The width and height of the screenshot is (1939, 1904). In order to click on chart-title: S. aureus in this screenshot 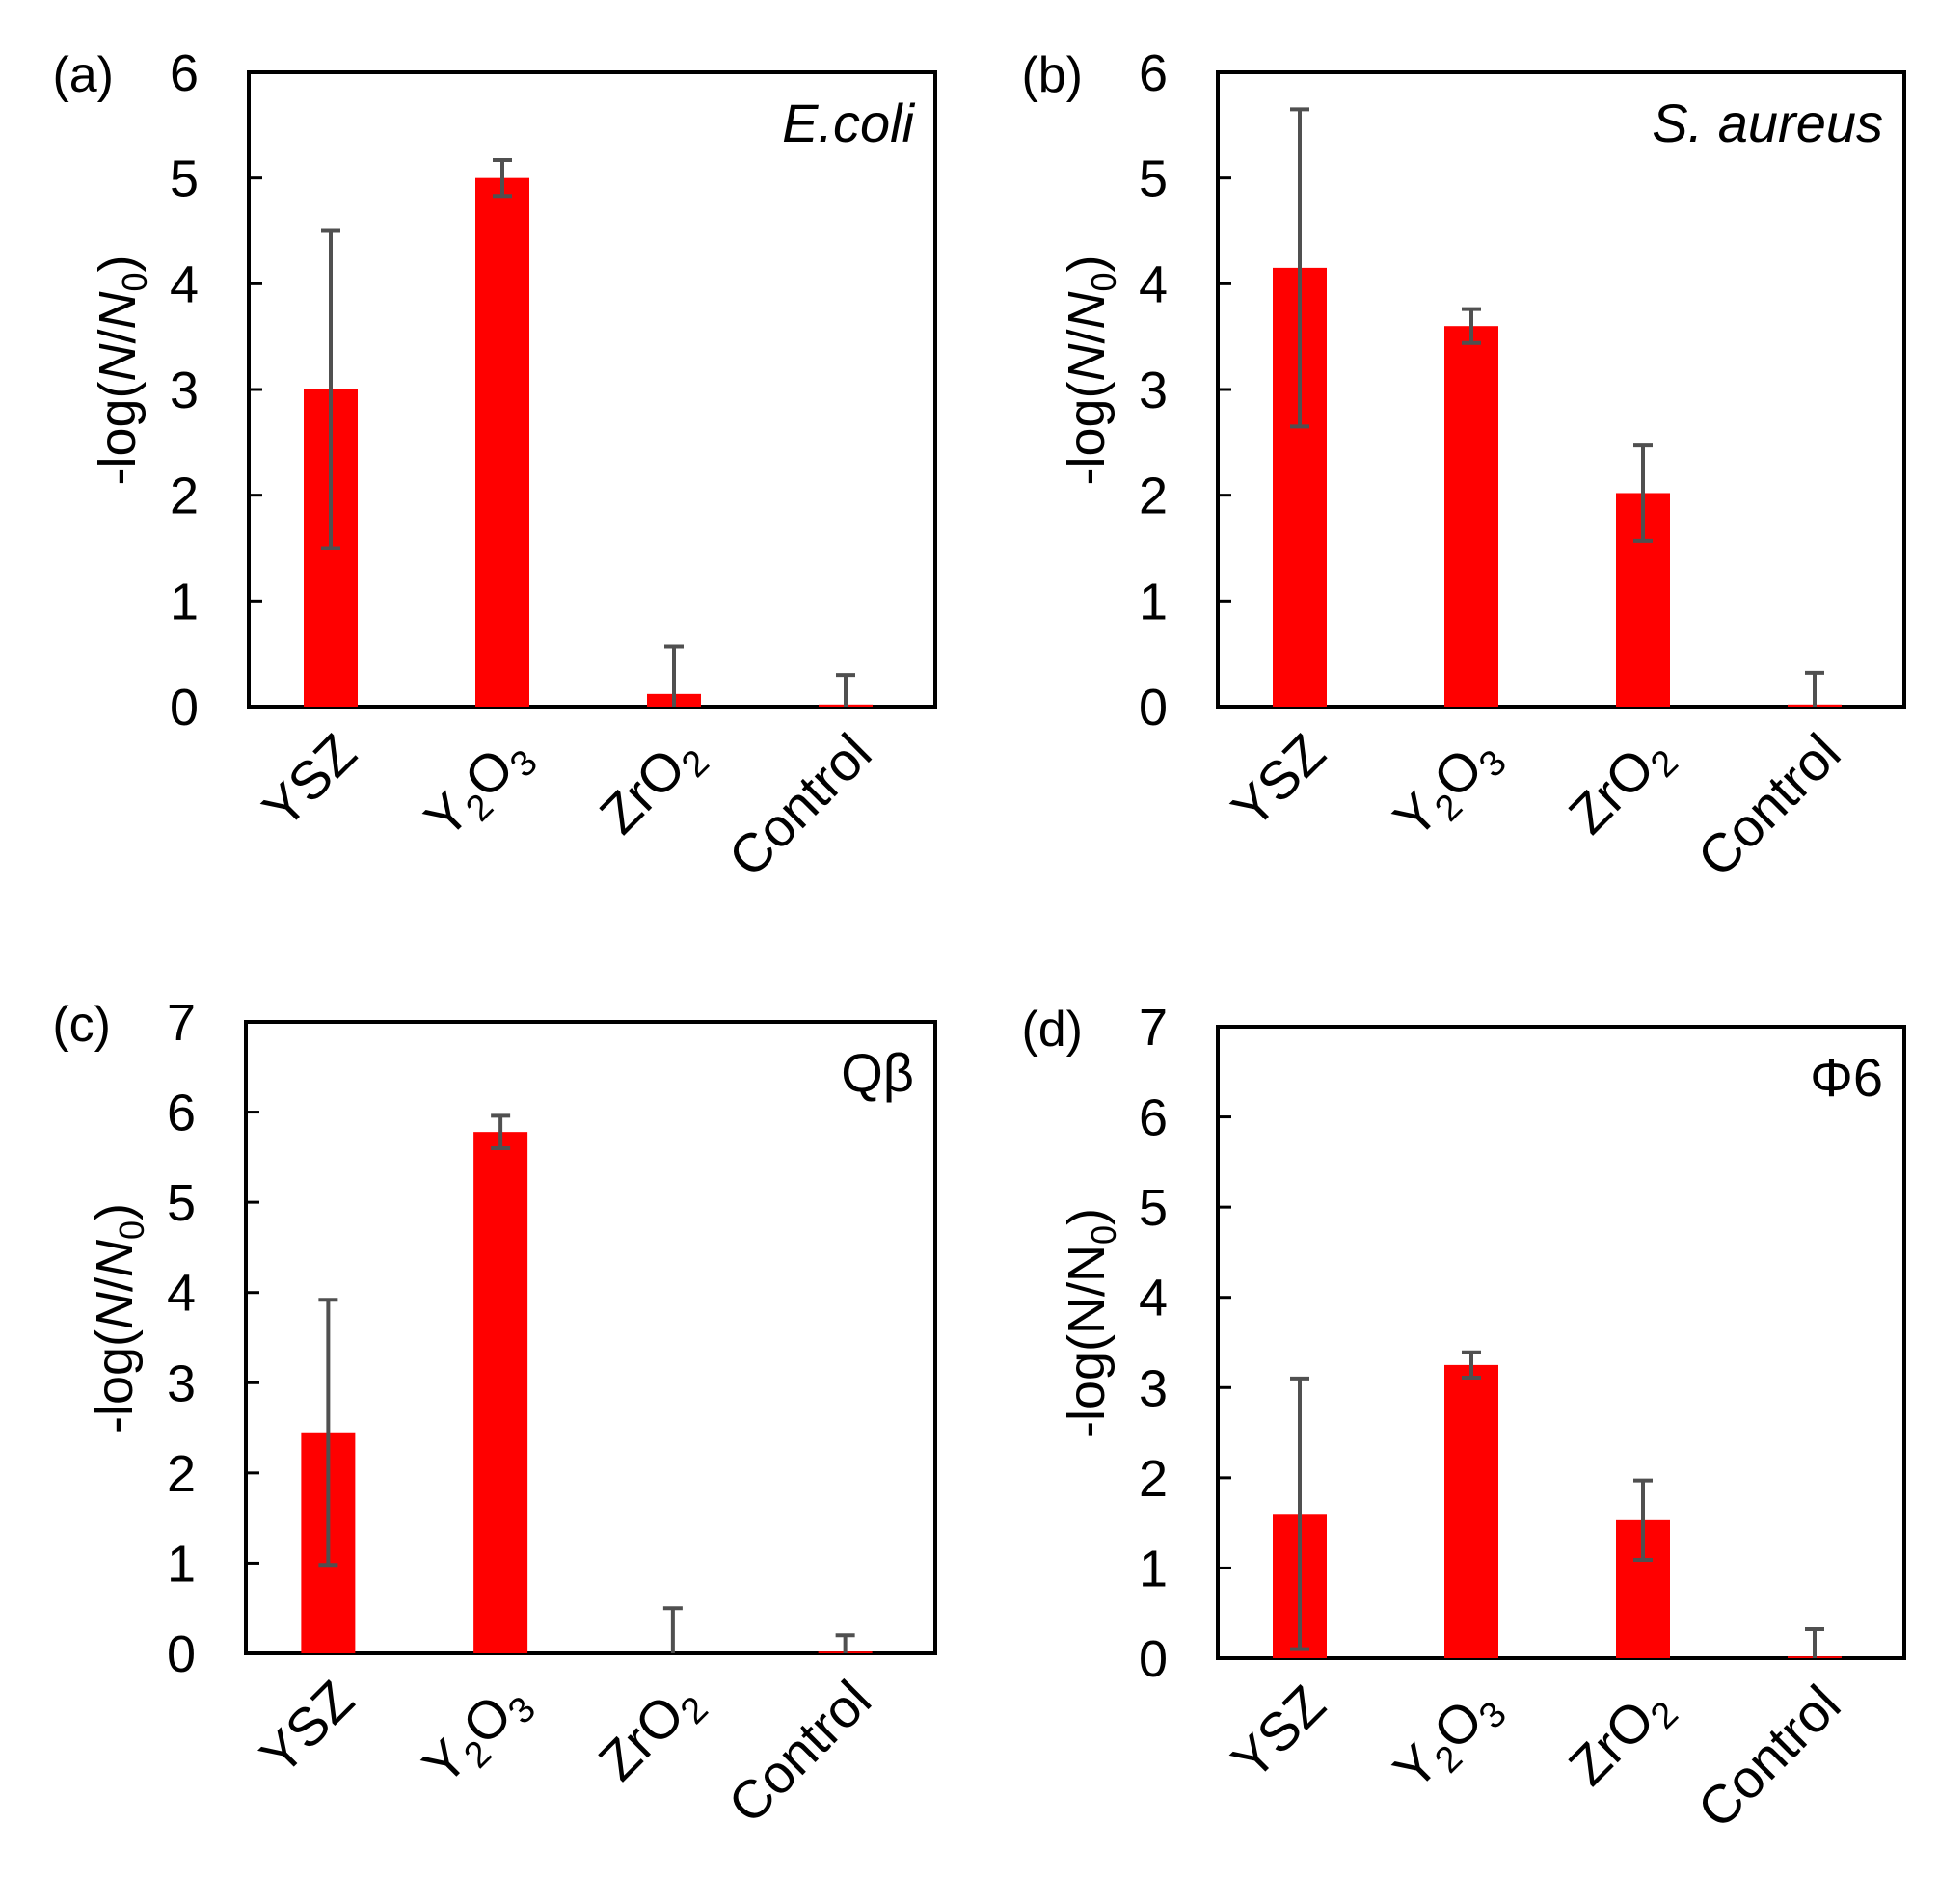, I will do `click(1767, 123)`.